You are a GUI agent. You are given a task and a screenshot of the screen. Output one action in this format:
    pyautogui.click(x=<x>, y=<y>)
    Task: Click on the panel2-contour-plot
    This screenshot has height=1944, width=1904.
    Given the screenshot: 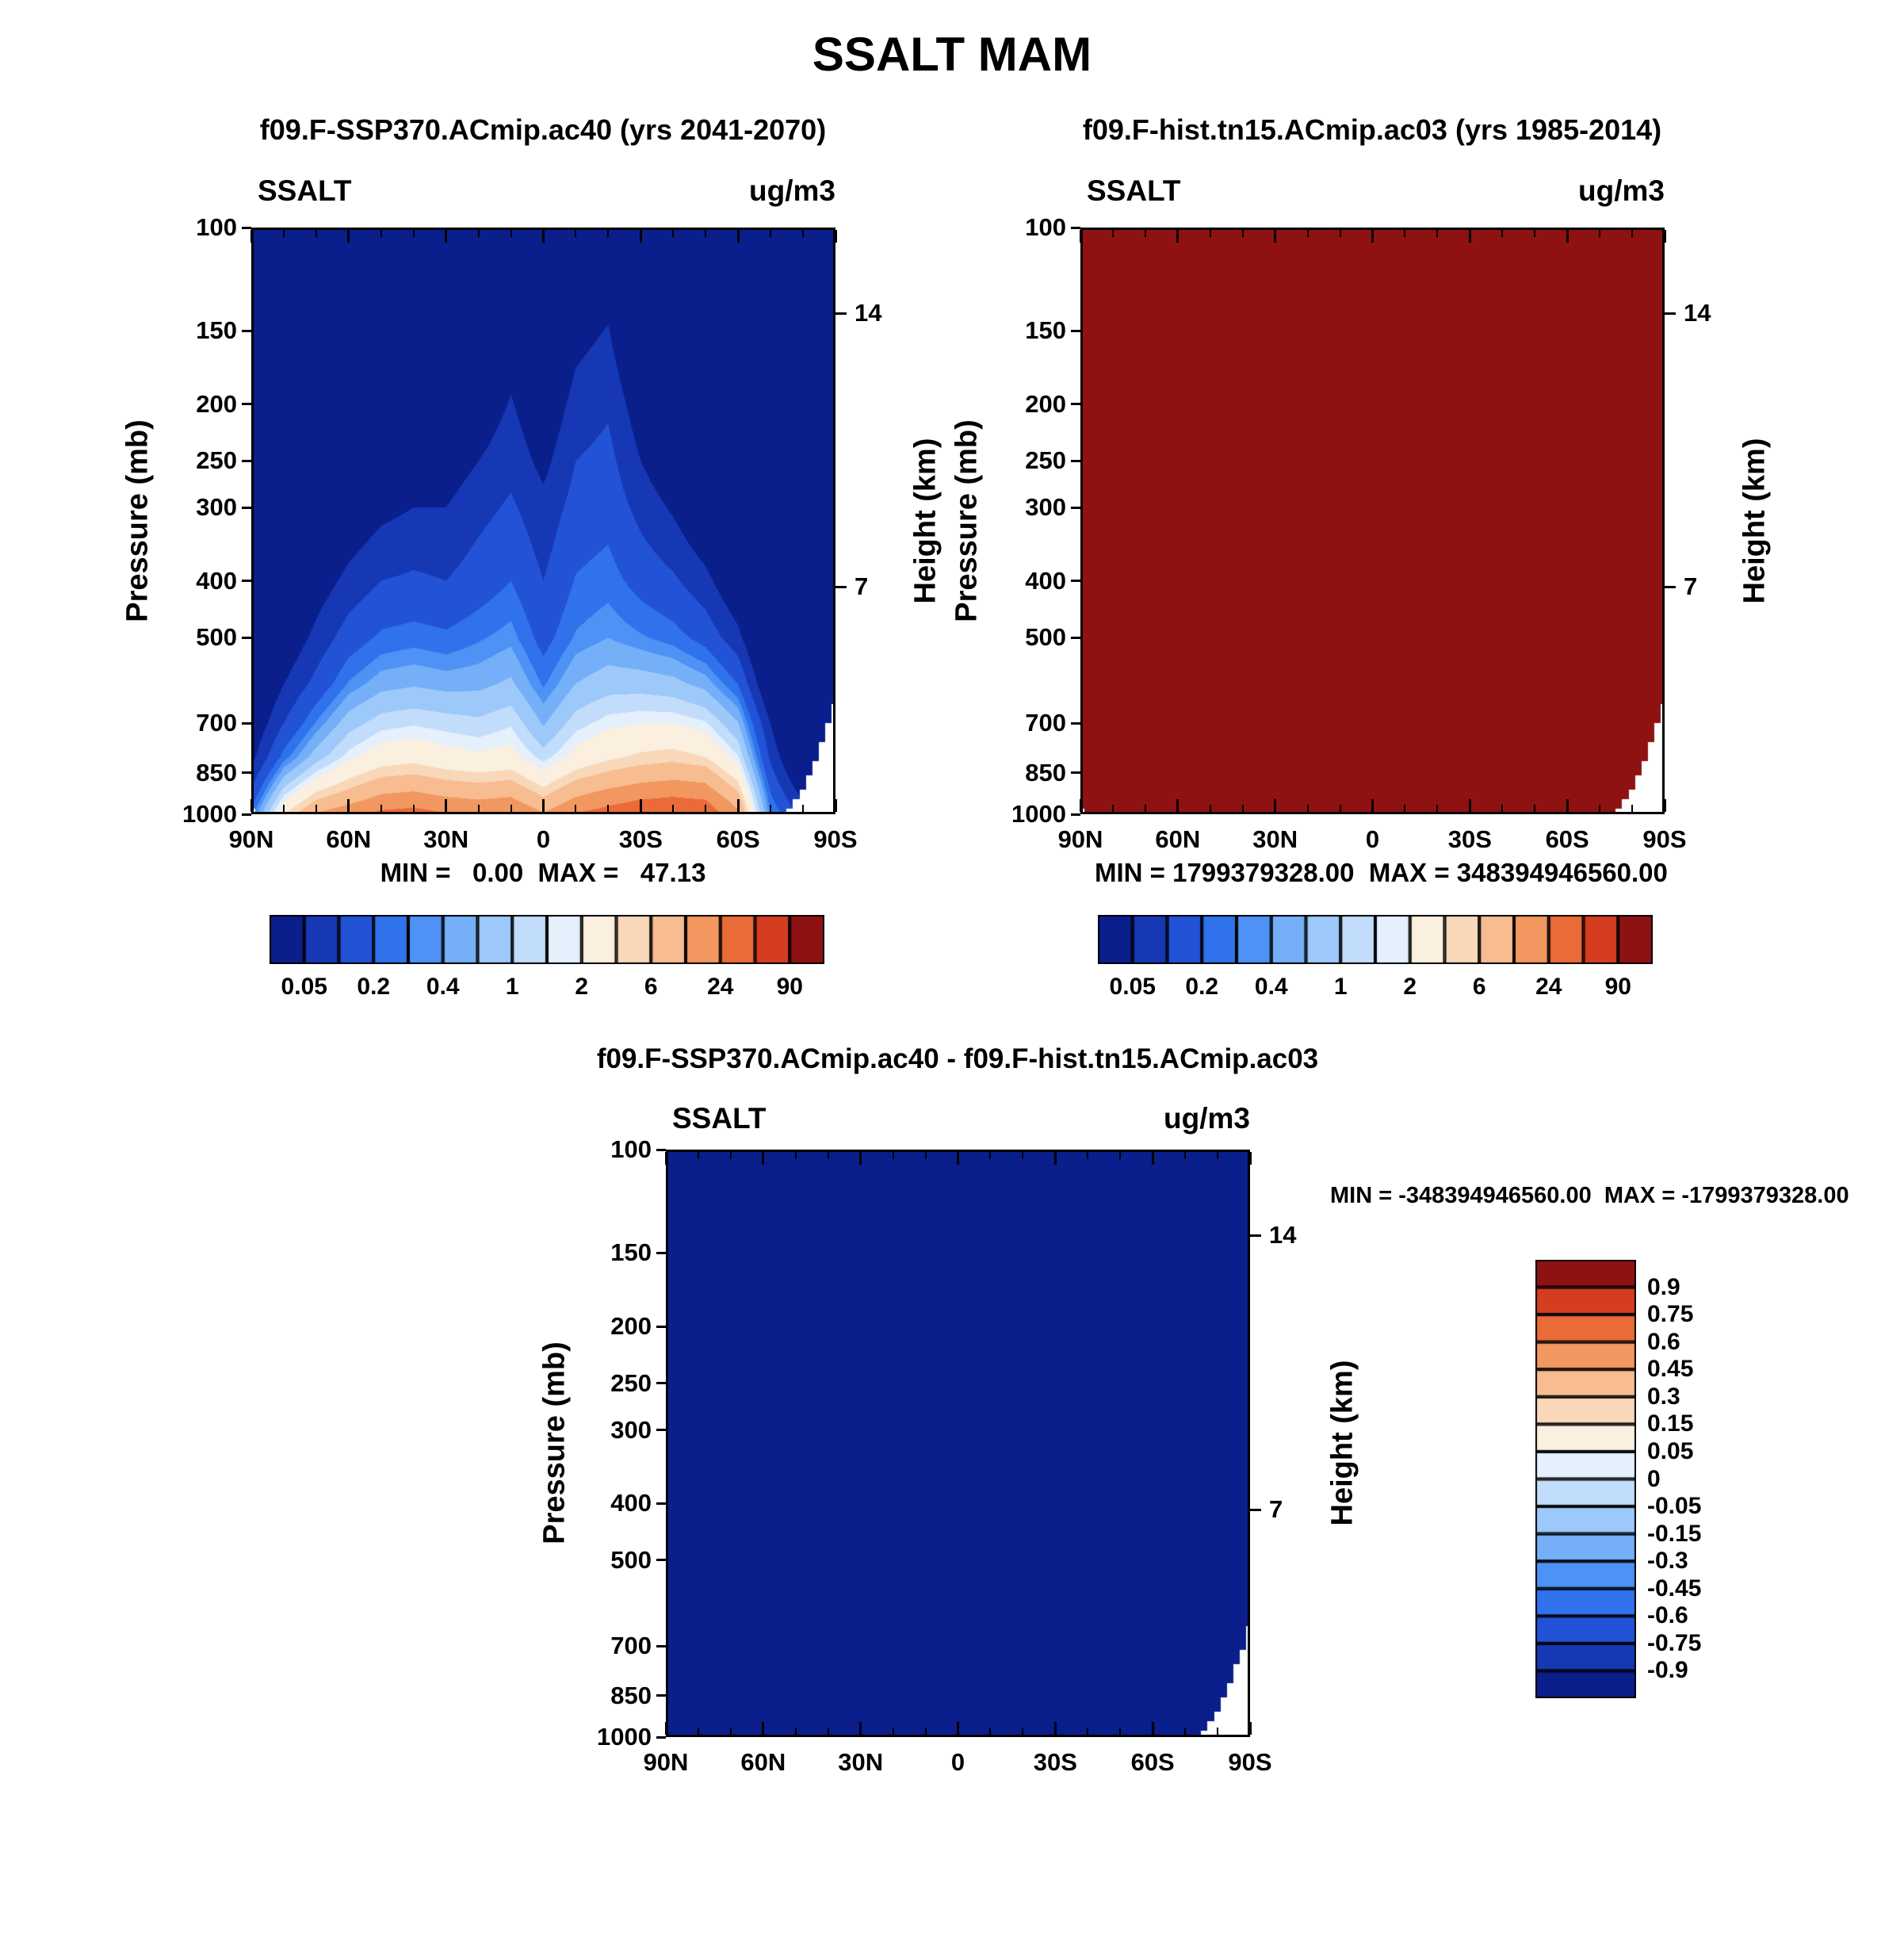 What is the action you would take?
    pyautogui.click(x=1372, y=521)
    